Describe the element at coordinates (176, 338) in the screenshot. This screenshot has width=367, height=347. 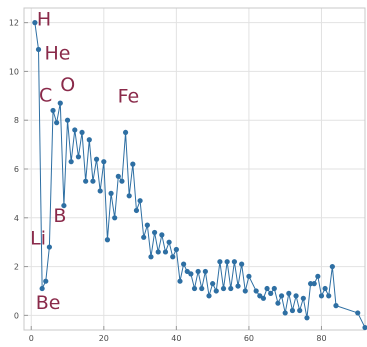
I see `x-tick-label: 40` at that location.